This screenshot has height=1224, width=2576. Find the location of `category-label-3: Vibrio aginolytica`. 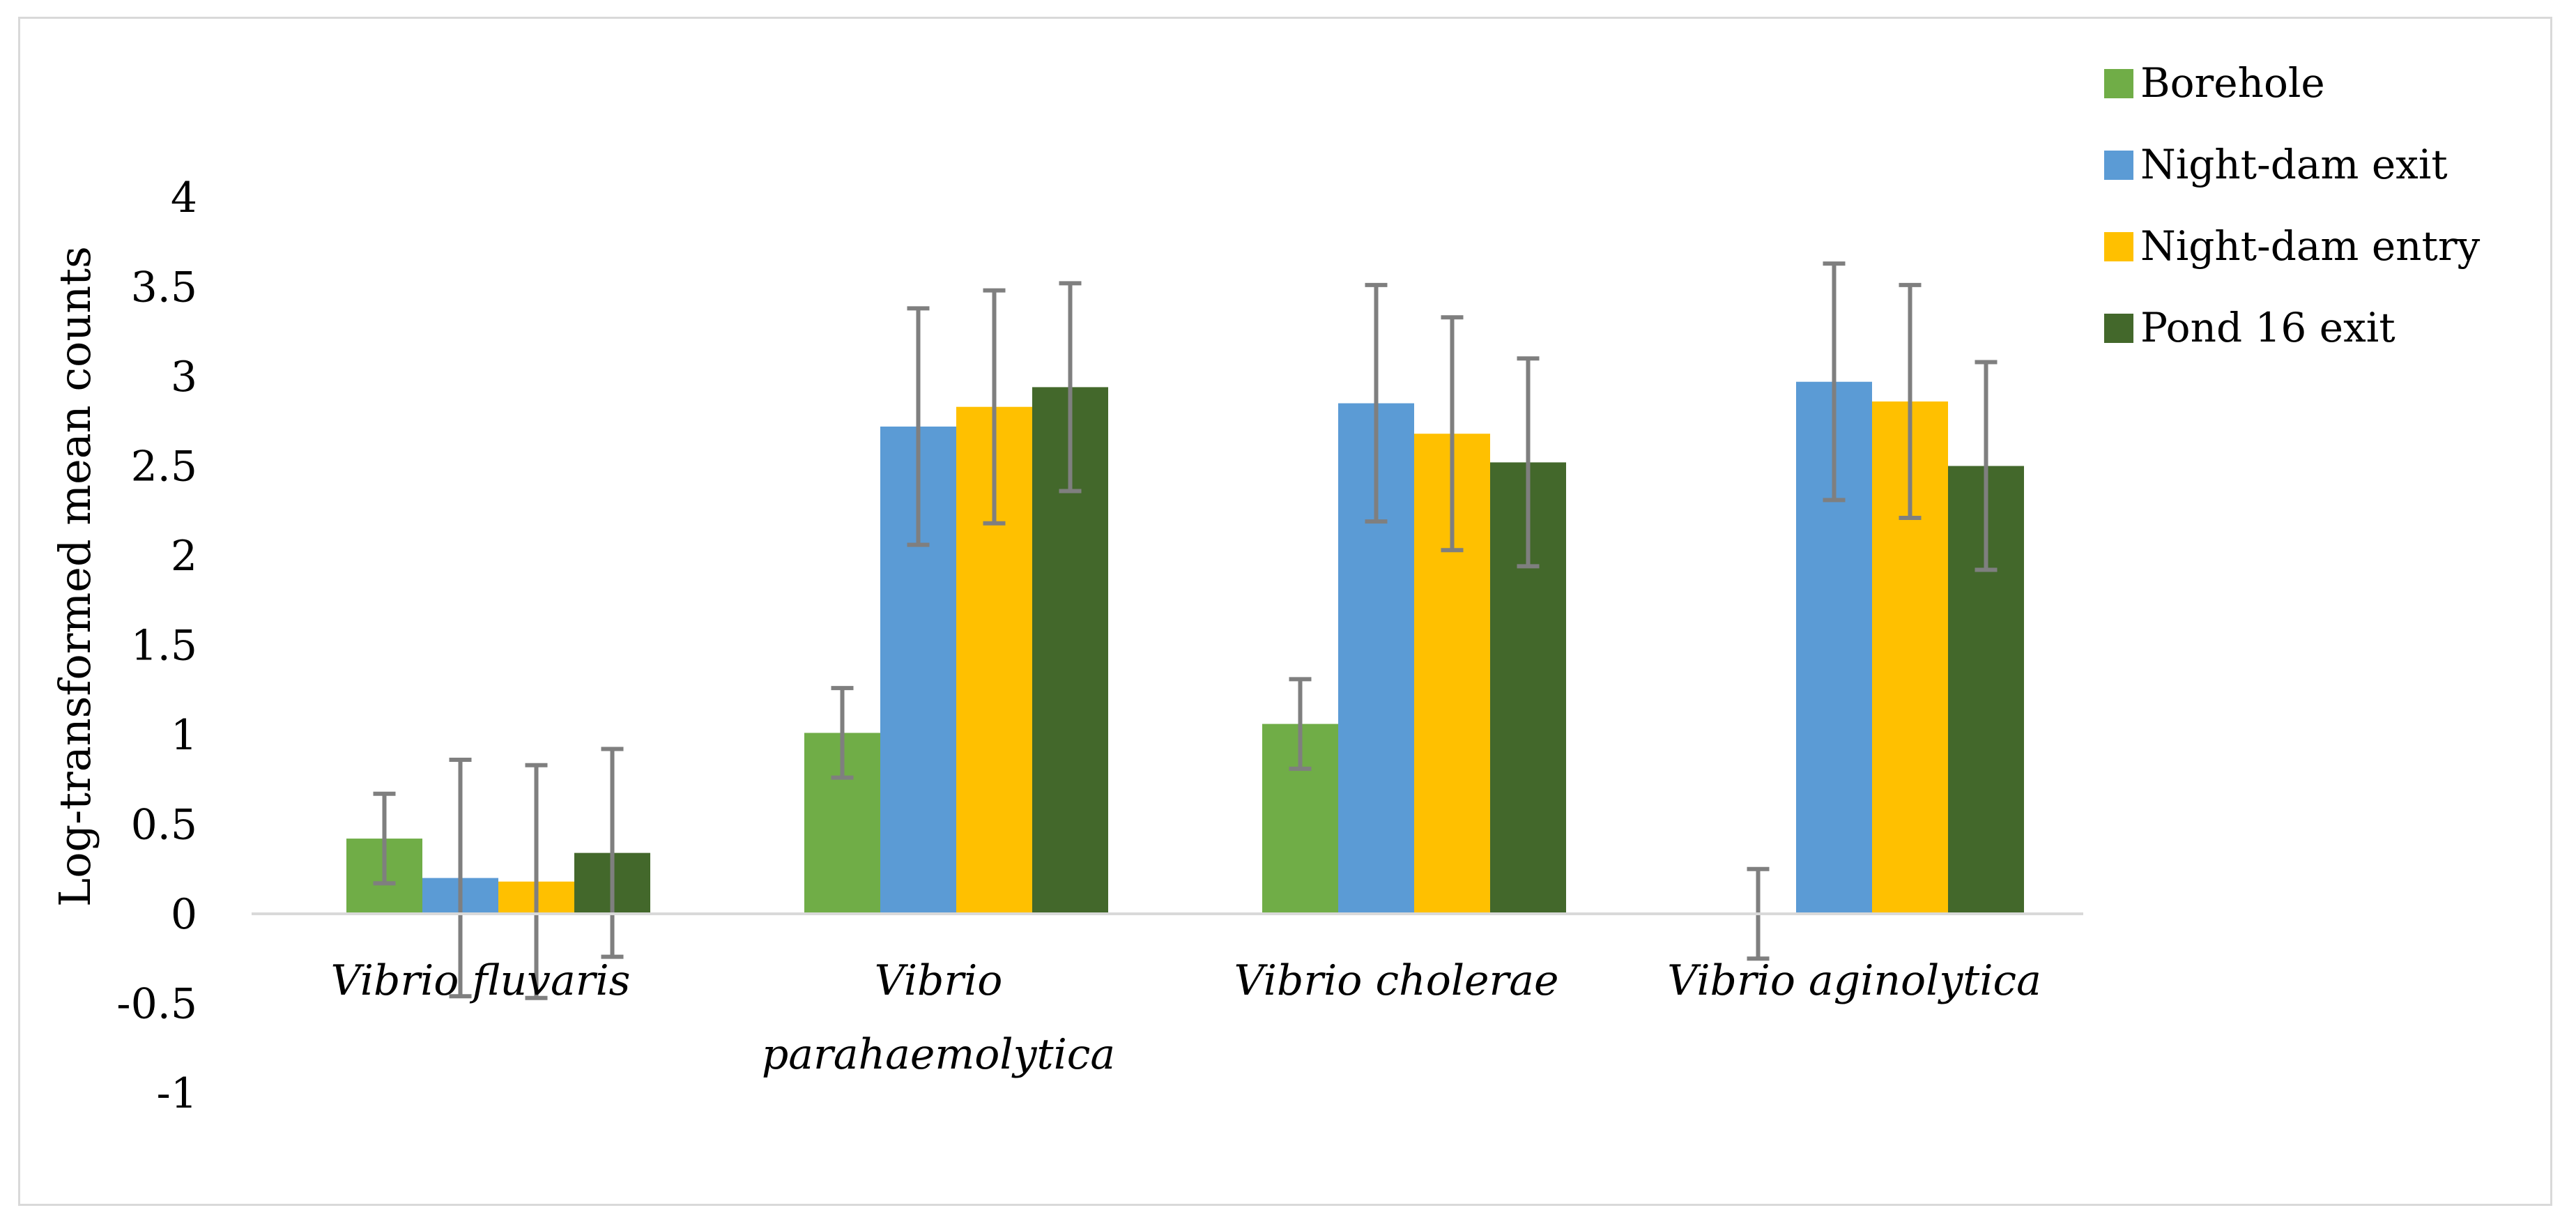

category-label-3: Vibrio aginolytica is located at coordinates (1854, 980).